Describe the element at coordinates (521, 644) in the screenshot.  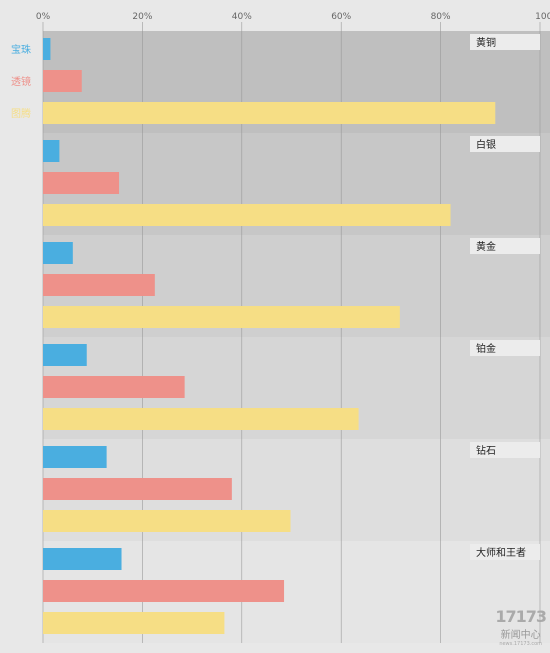
I see `watermark-url: news.17173.com` at that location.